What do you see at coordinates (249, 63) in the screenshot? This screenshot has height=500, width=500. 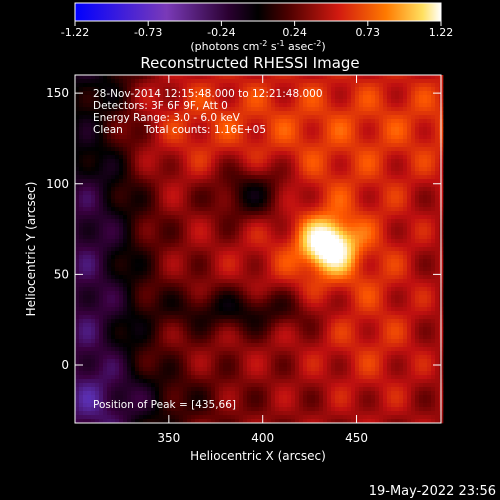 I see `chart-title: Reconstructed RHESSI Image` at bounding box center [249, 63].